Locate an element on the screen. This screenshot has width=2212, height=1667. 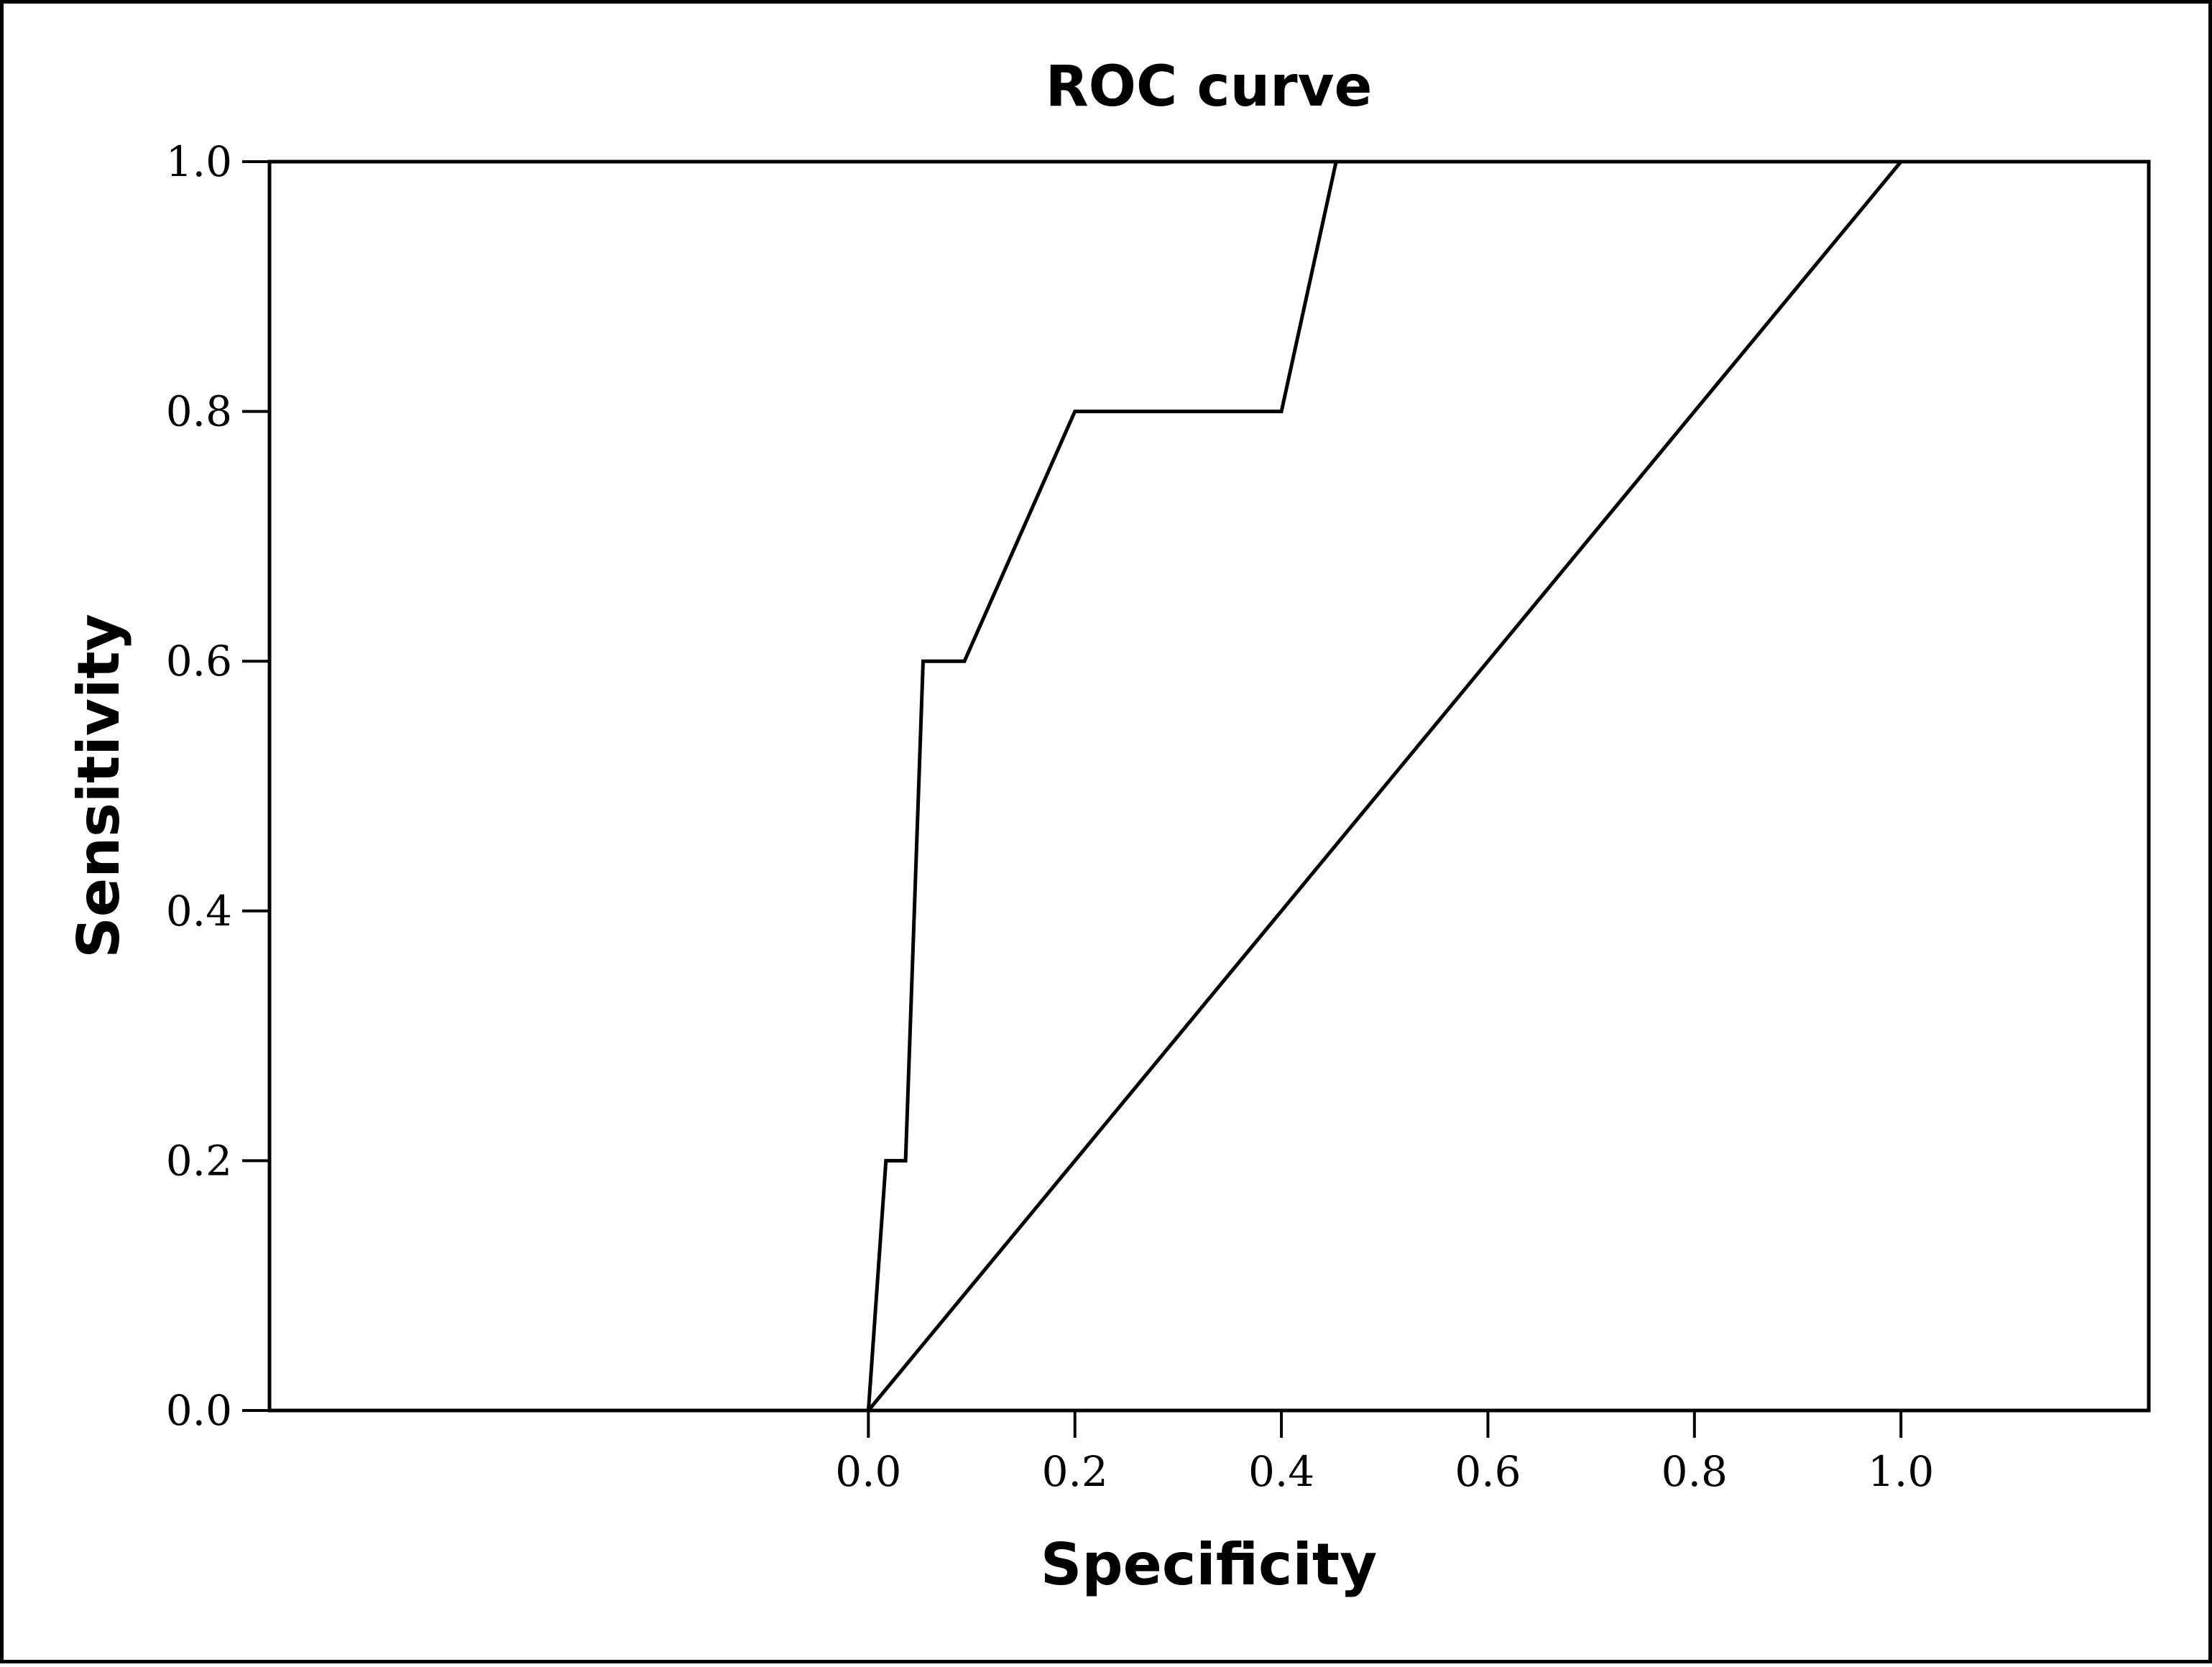
y-tick-label: 0.6 is located at coordinates (199, 661).